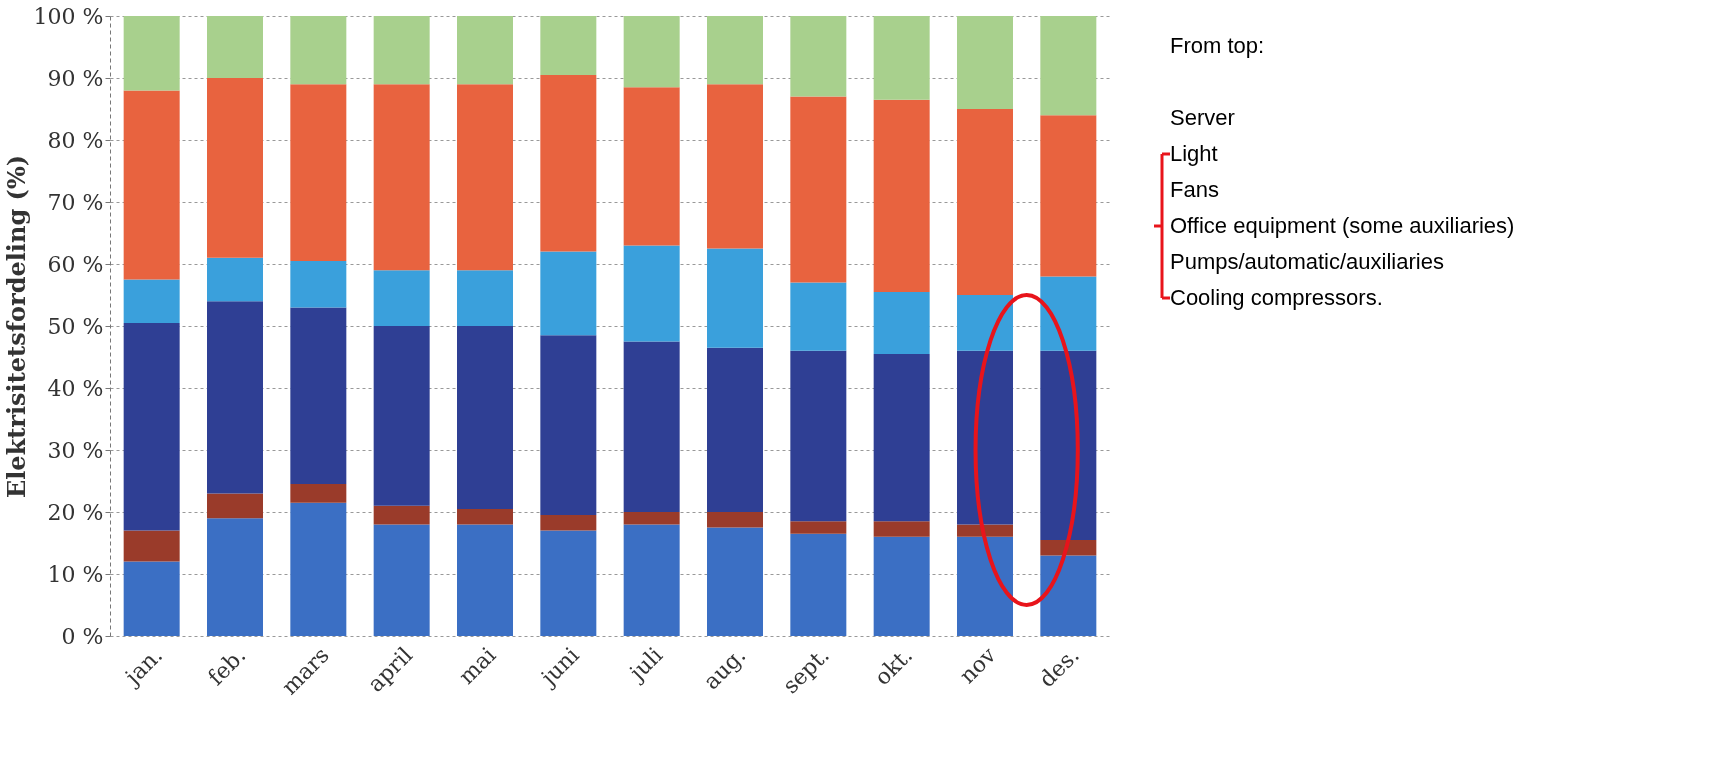  Describe the element at coordinates (75, 512) in the screenshot. I see `y-tick-label: 20 %` at that location.